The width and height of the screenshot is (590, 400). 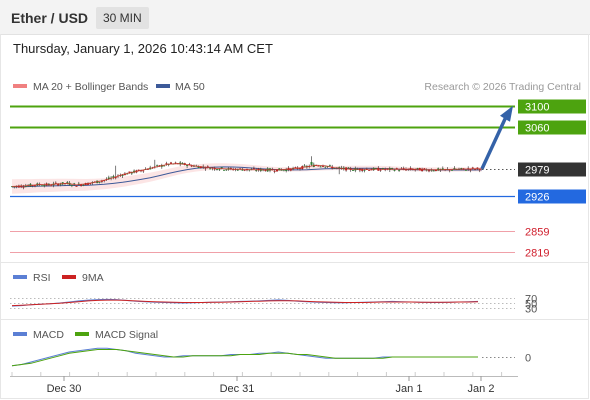 I want to click on x-tick-label: Dec 30, so click(x=64, y=389).